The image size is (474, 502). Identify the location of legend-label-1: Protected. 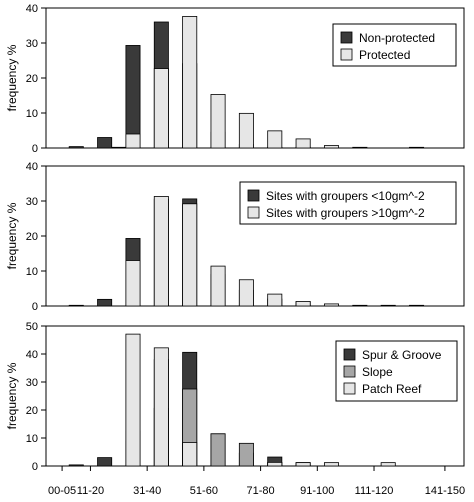
(384, 55).